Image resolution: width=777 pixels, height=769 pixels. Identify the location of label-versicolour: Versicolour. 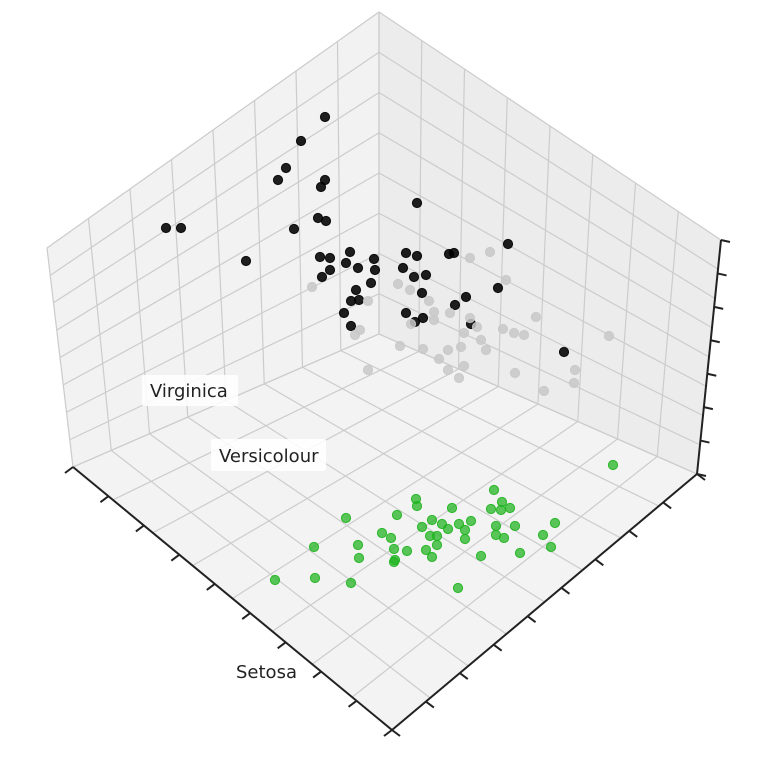
(268, 455).